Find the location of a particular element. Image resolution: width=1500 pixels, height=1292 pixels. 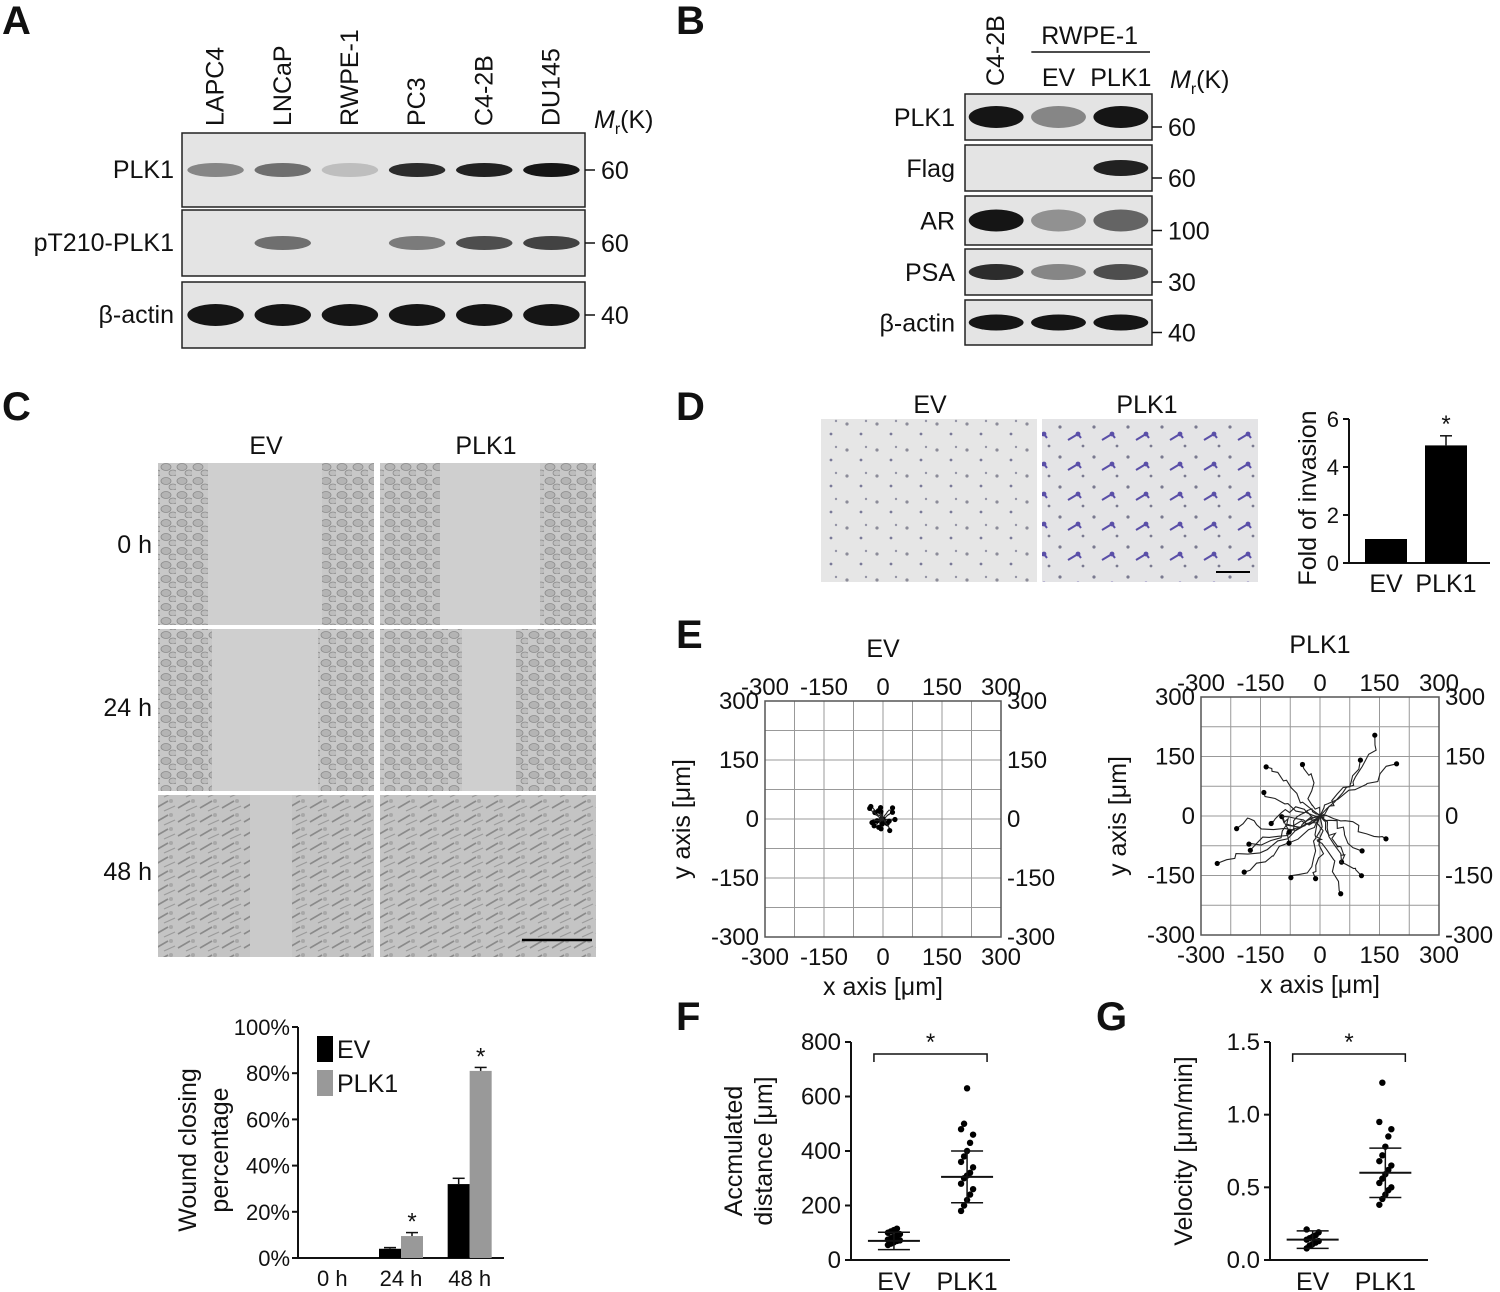

panel-c-microscopy-grid: EV PLK1 0 h 24 h 48 h is located at coordinates (349, 694).